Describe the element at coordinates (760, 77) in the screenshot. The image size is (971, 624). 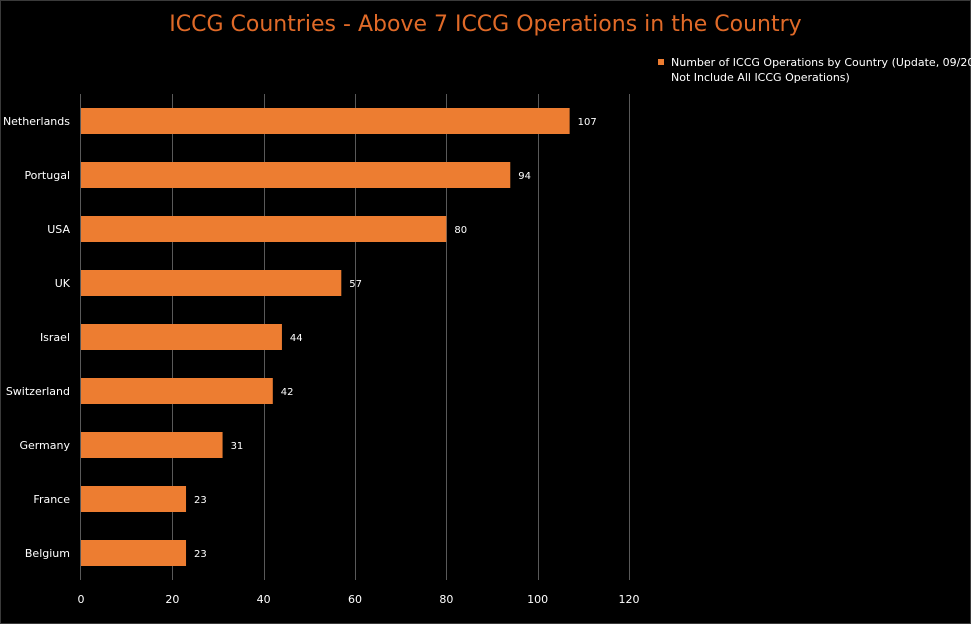
I see `legend-label-line-2: Not Include All ICCG Operations)` at that location.